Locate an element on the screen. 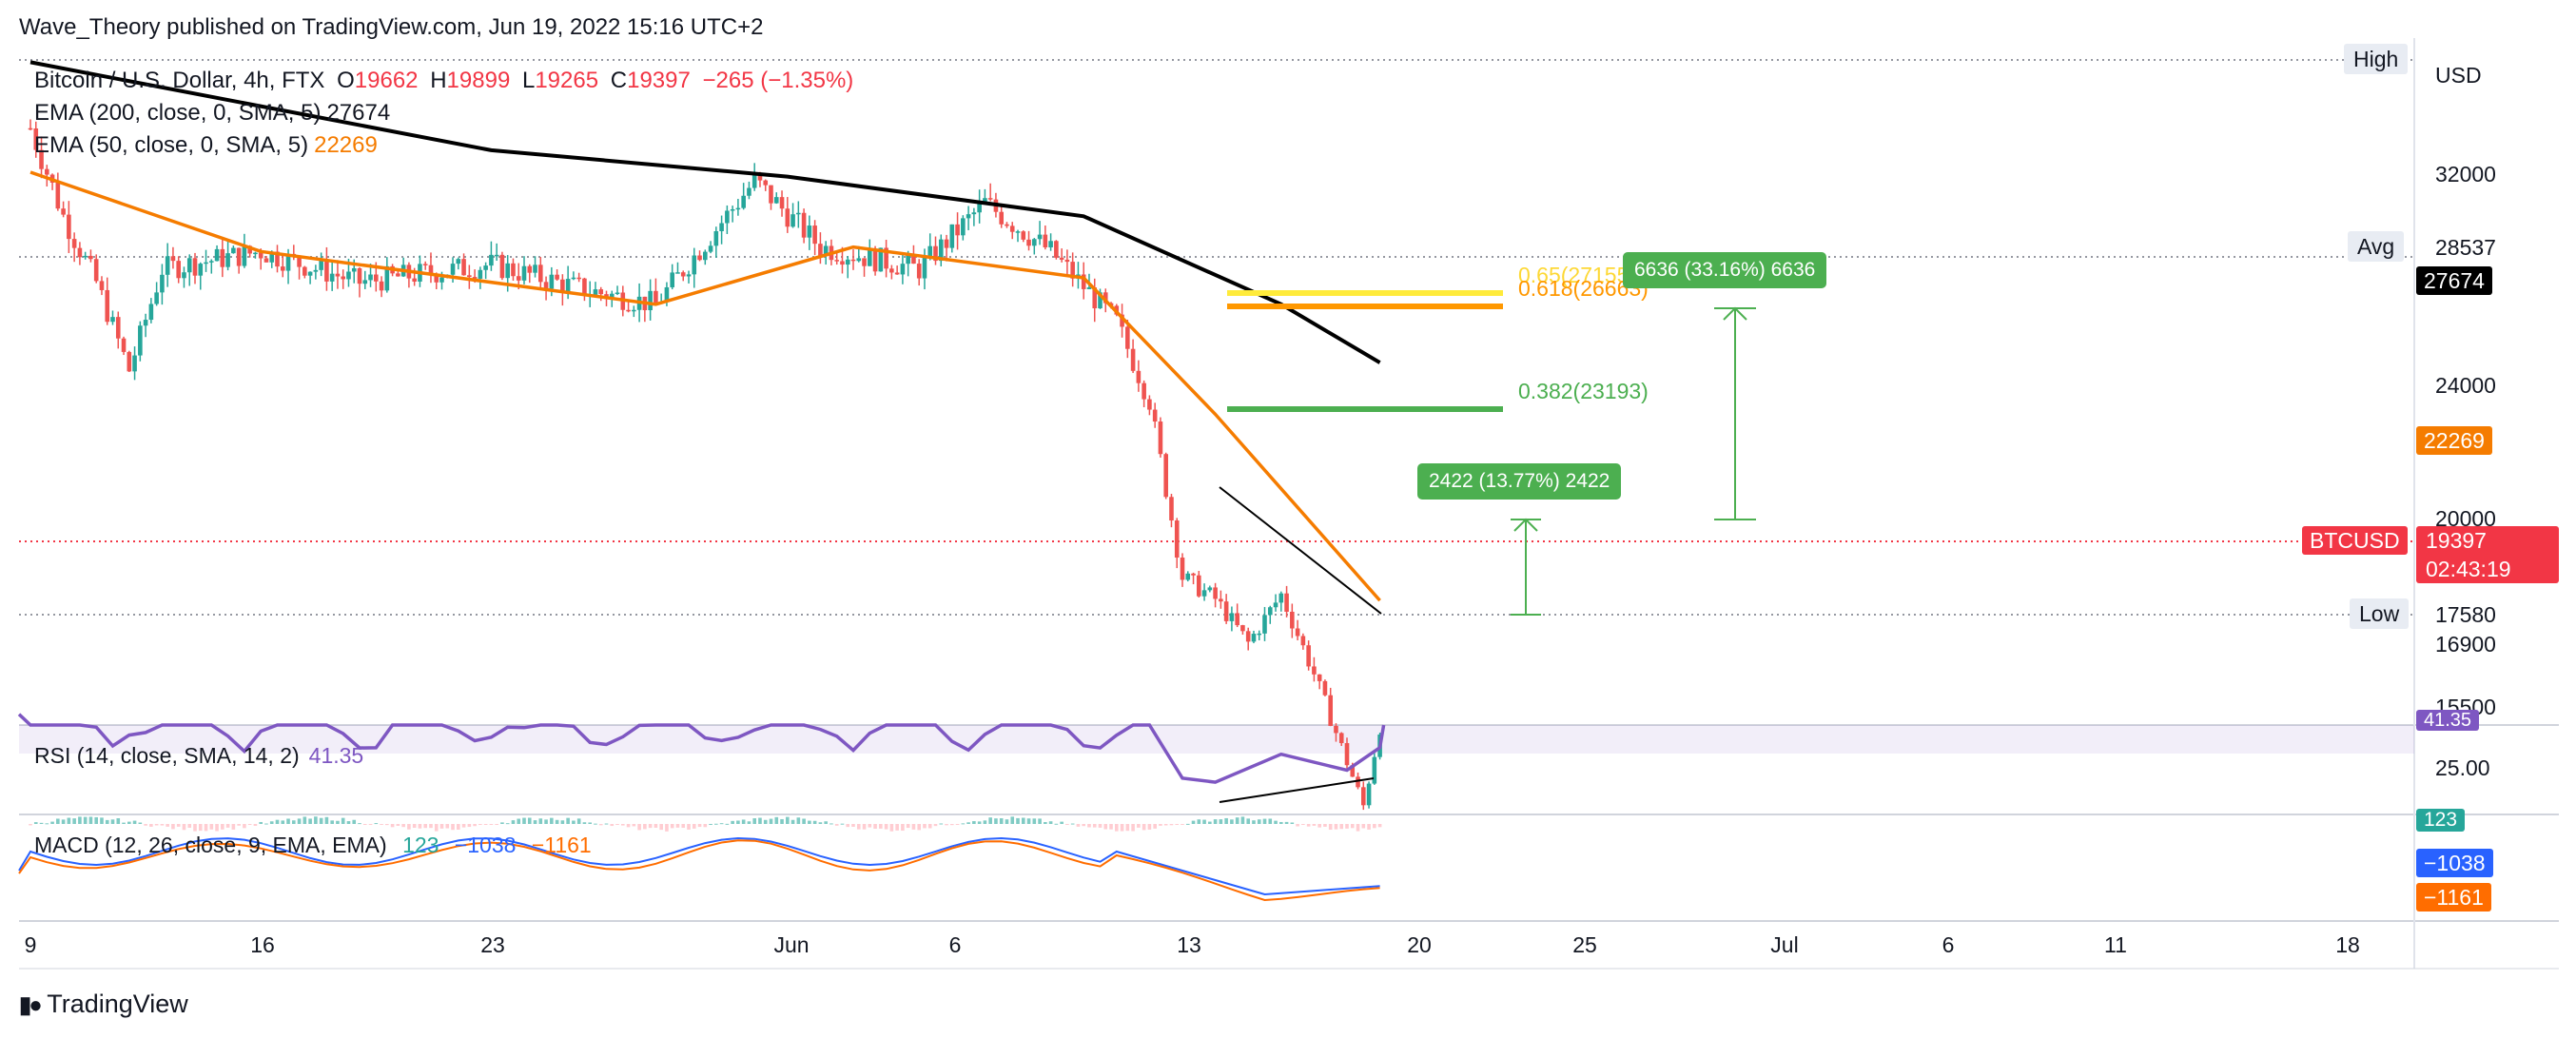 The height and width of the screenshot is (1039, 2576). time-tick: 18 is located at coordinates (2348, 944).